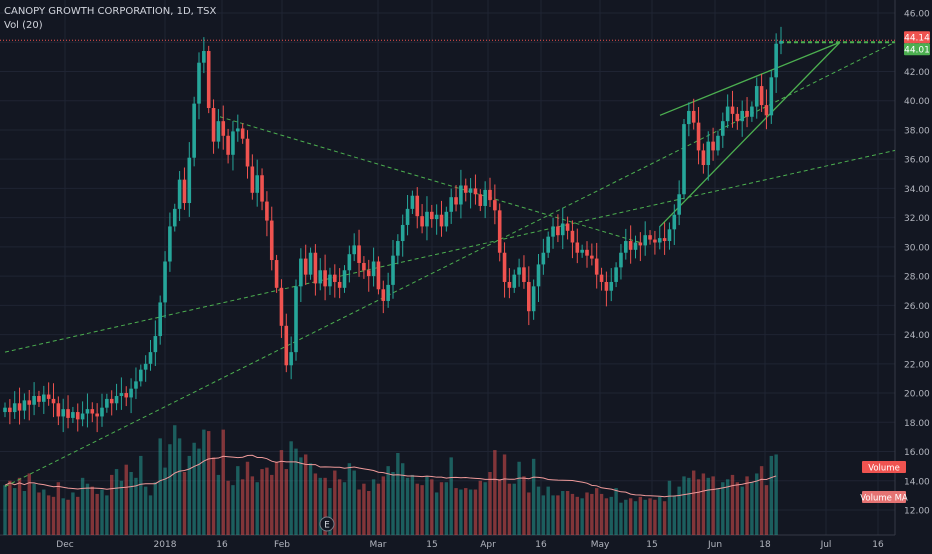  What do you see at coordinates (430, 179) in the screenshot?
I see `trendline-descending` at bounding box center [430, 179].